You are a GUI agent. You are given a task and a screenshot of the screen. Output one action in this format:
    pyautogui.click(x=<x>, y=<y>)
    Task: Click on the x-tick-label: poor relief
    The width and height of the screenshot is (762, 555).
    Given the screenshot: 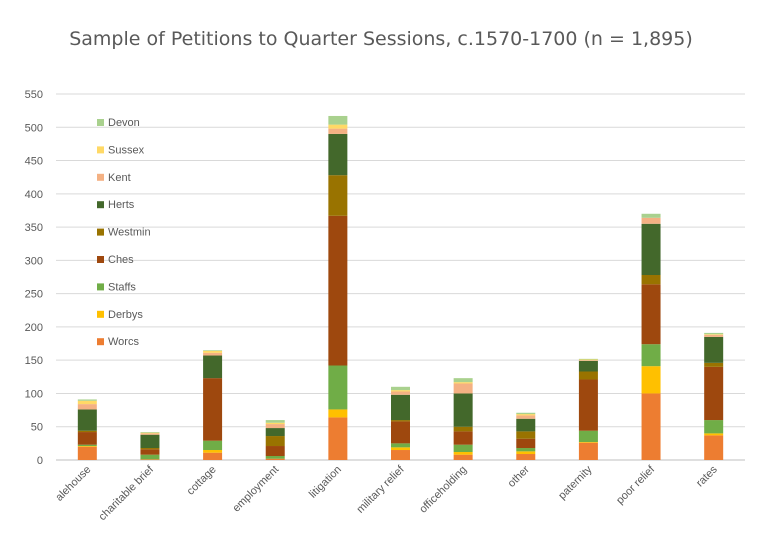 What is the action you would take?
    pyautogui.click(x=636, y=485)
    